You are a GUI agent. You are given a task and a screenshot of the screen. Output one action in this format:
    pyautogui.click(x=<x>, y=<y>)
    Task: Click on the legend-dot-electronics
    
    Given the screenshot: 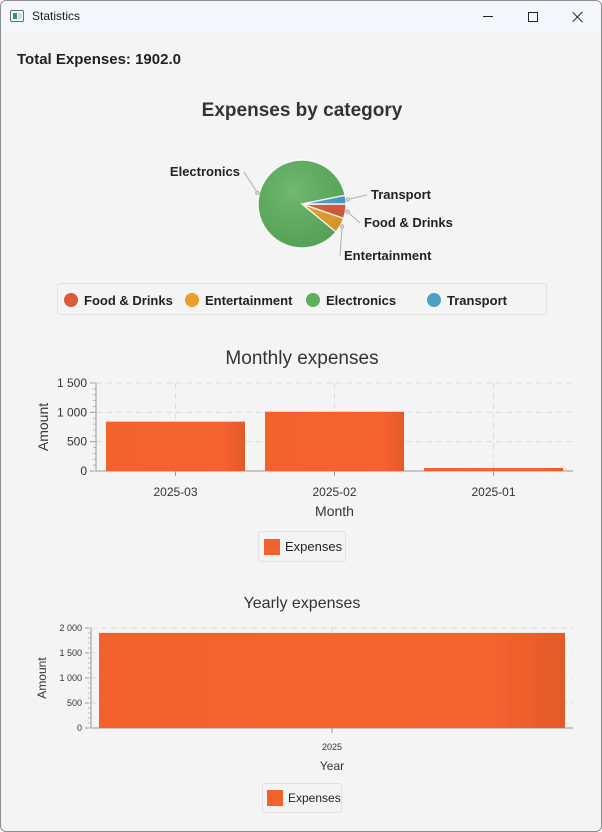 What is the action you would take?
    pyautogui.click(x=313, y=300)
    